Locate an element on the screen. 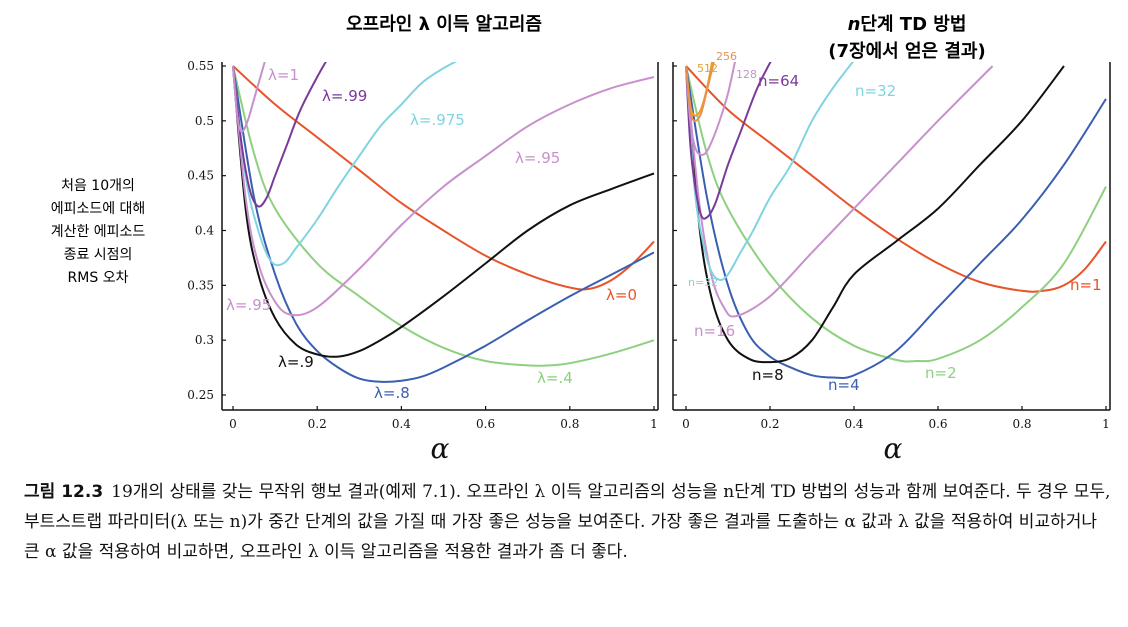 Image resolution: width=1128 pixels, height=627 pixels. figure-label: 그림 12.3 is located at coordinates (64, 492).